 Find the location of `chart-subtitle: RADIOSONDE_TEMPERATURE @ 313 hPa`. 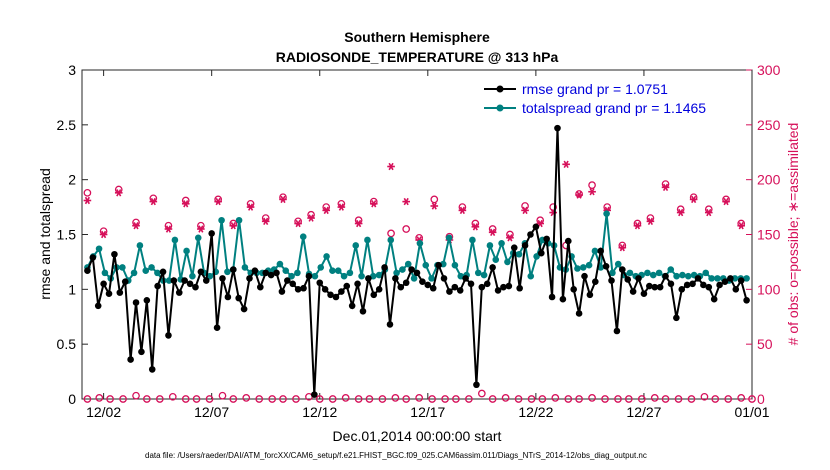

chart-subtitle: RADIOSONDE_TEMPERATURE @ 313 hPa is located at coordinates (417, 57).